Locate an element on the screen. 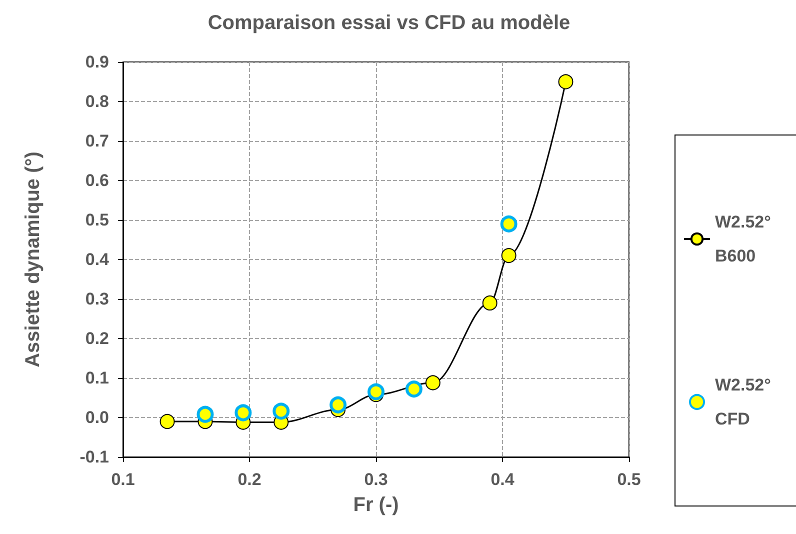  y-tick-label: 0.1 is located at coordinates (97, 378).